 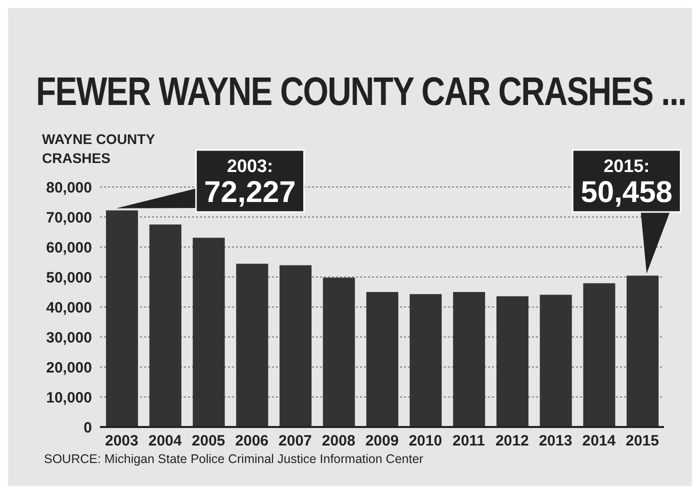 What do you see at coordinates (69, 187) in the screenshot?
I see `y-tick-label: 80,000` at bounding box center [69, 187].